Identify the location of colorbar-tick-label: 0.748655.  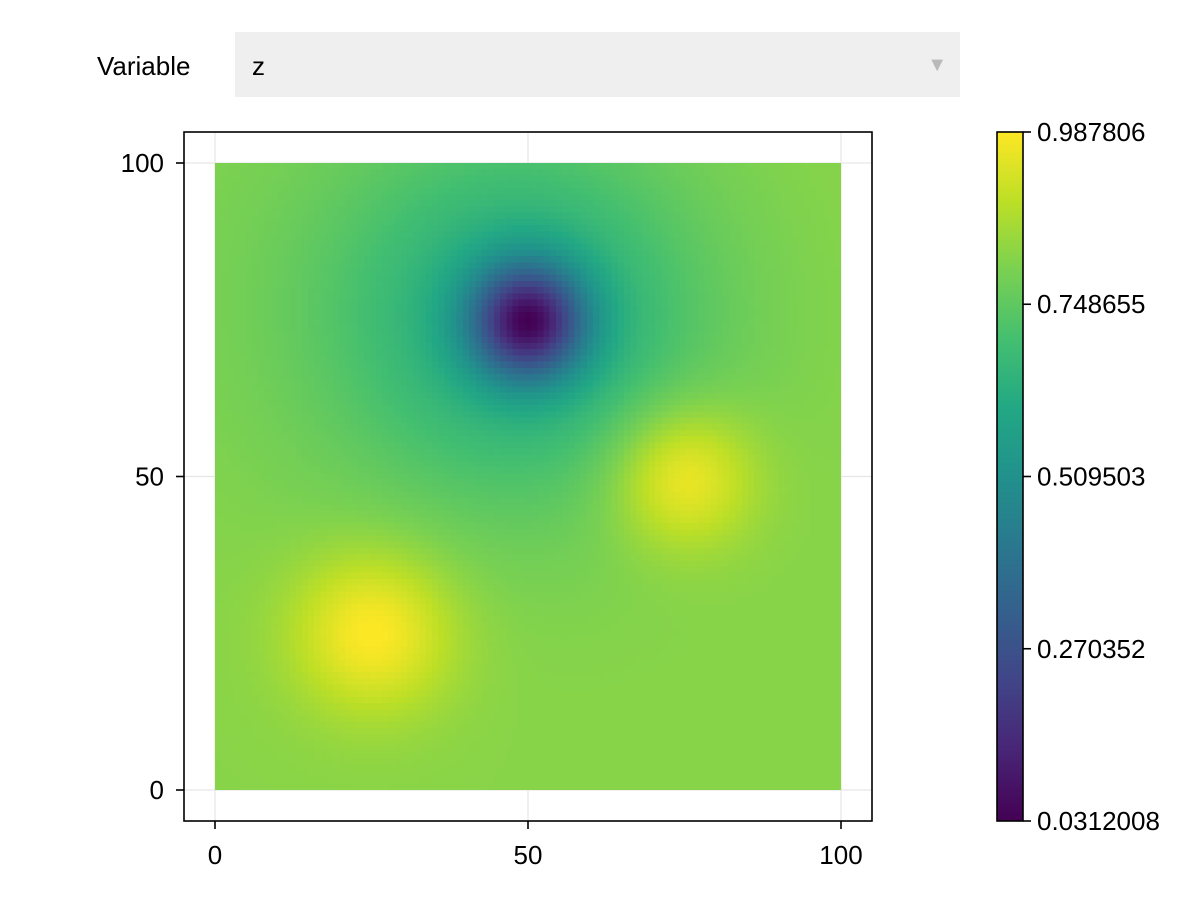
(1091, 304).